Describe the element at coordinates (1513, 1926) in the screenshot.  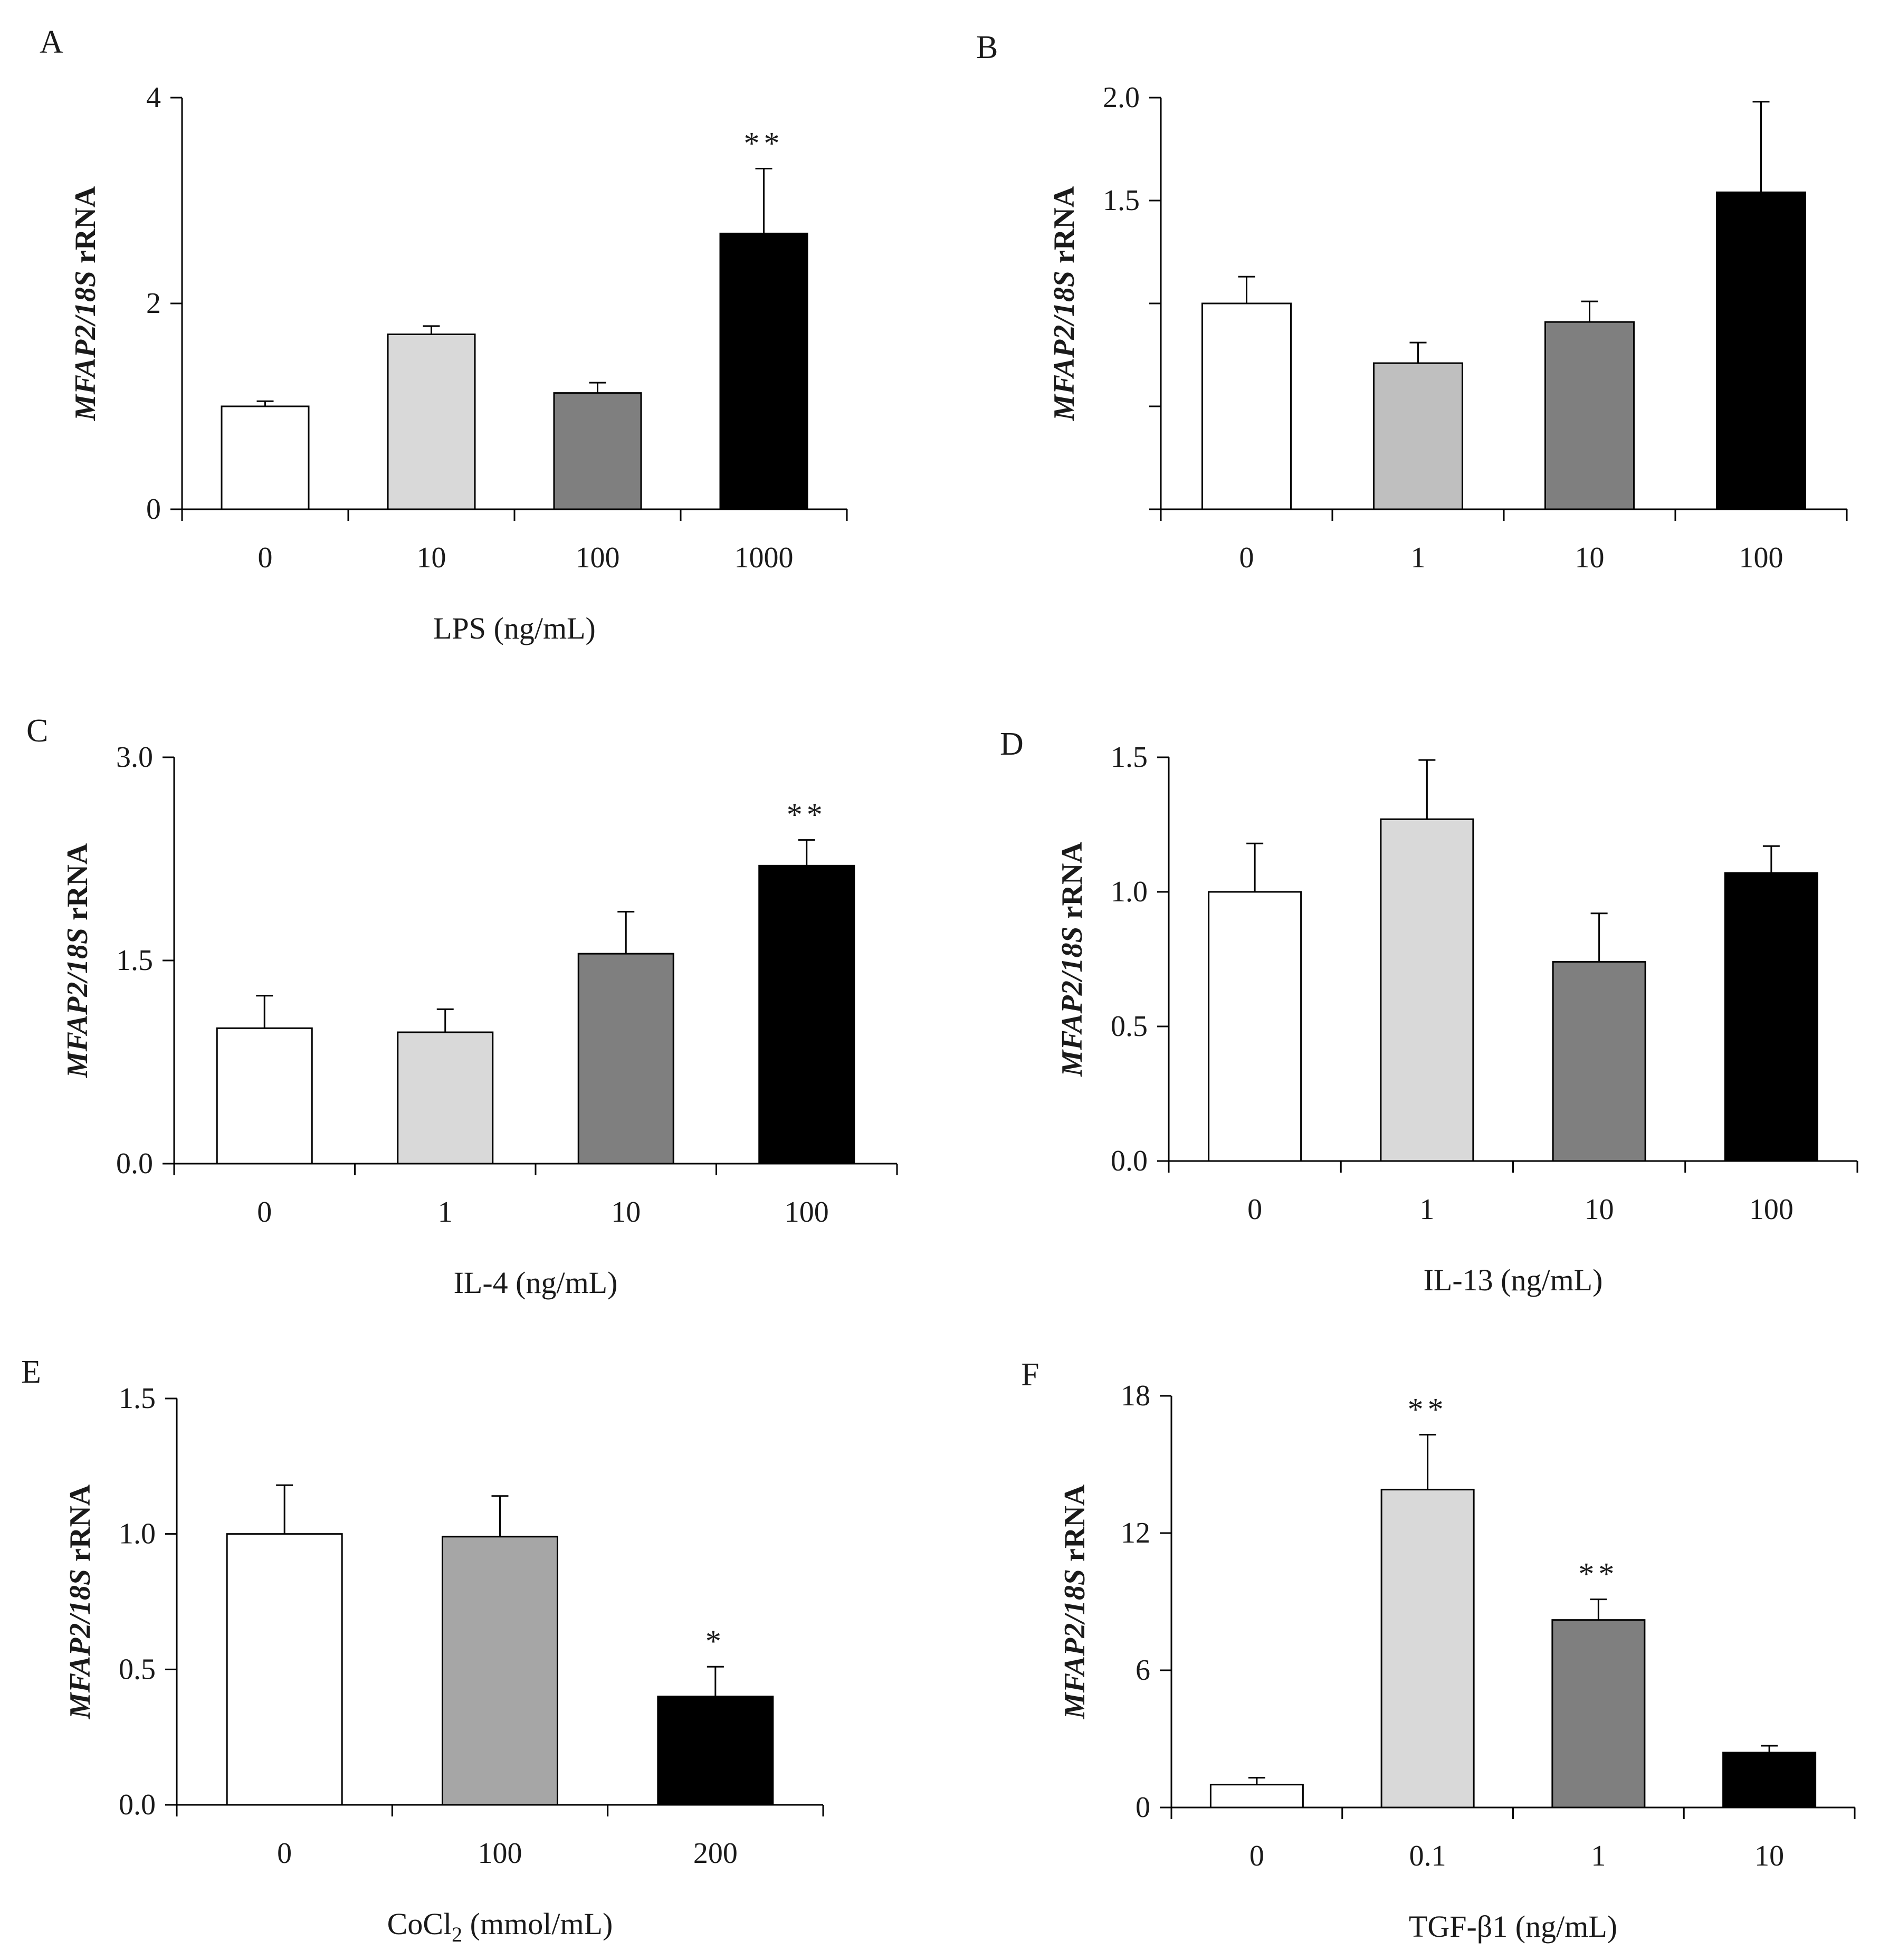
I see `x-axis-title: TGF-β1 (ng/mL)` at that location.